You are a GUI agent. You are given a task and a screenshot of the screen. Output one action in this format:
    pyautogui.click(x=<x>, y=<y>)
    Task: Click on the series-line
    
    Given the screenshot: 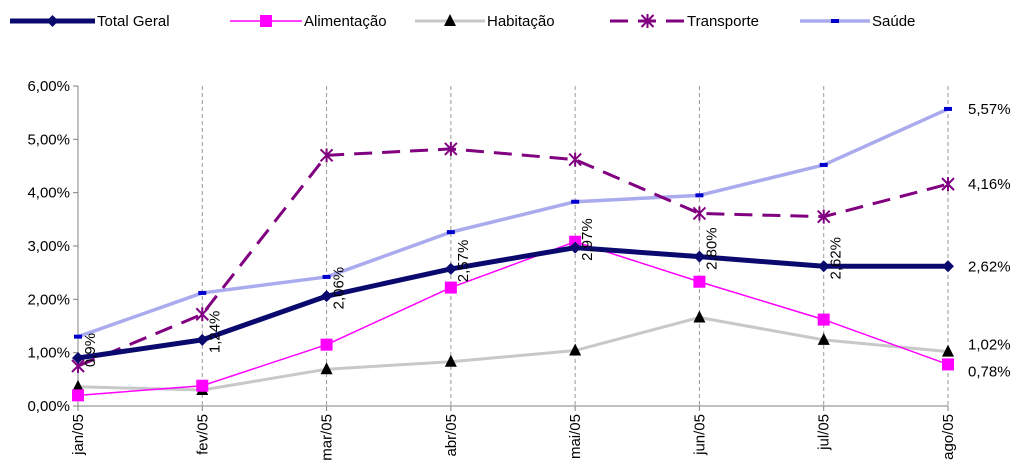 What is the action you would take?
    pyautogui.click(x=513, y=353)
    